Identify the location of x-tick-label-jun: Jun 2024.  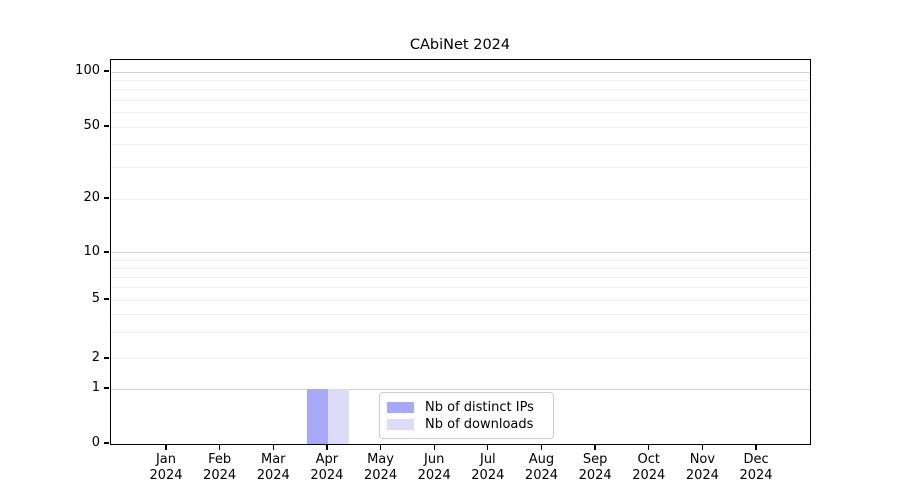
(434, 467).